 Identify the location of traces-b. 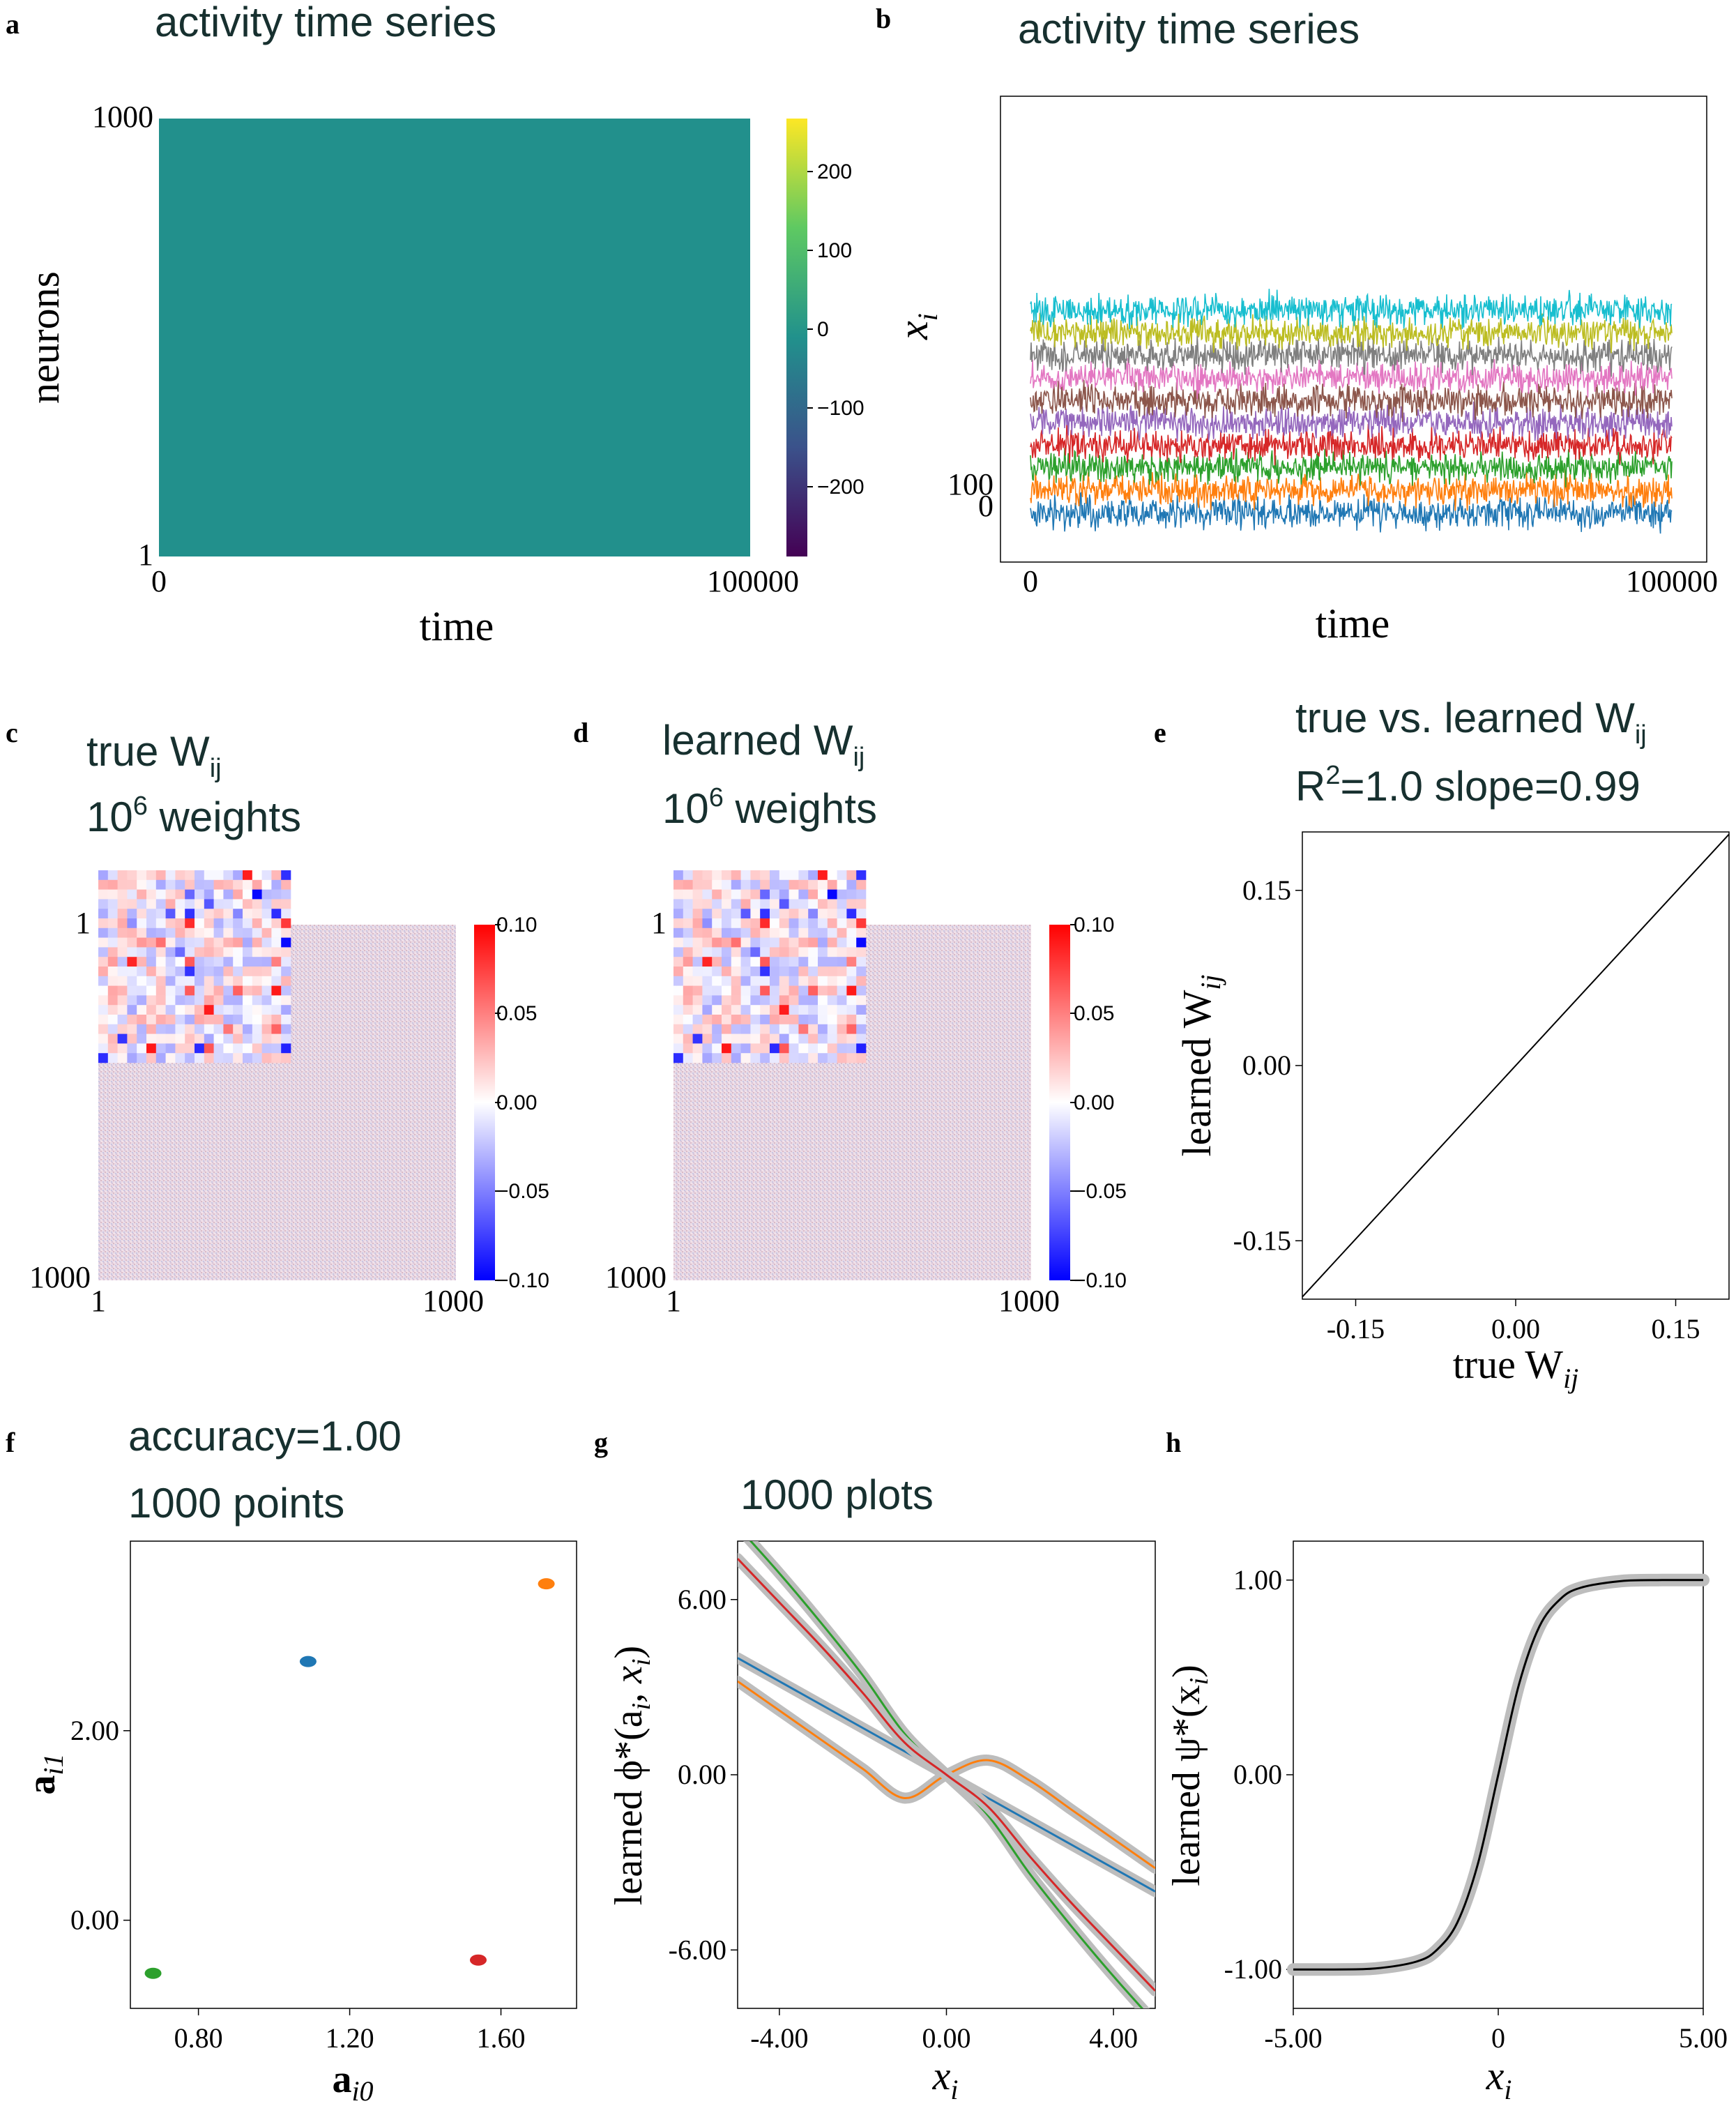
(1352, 411).